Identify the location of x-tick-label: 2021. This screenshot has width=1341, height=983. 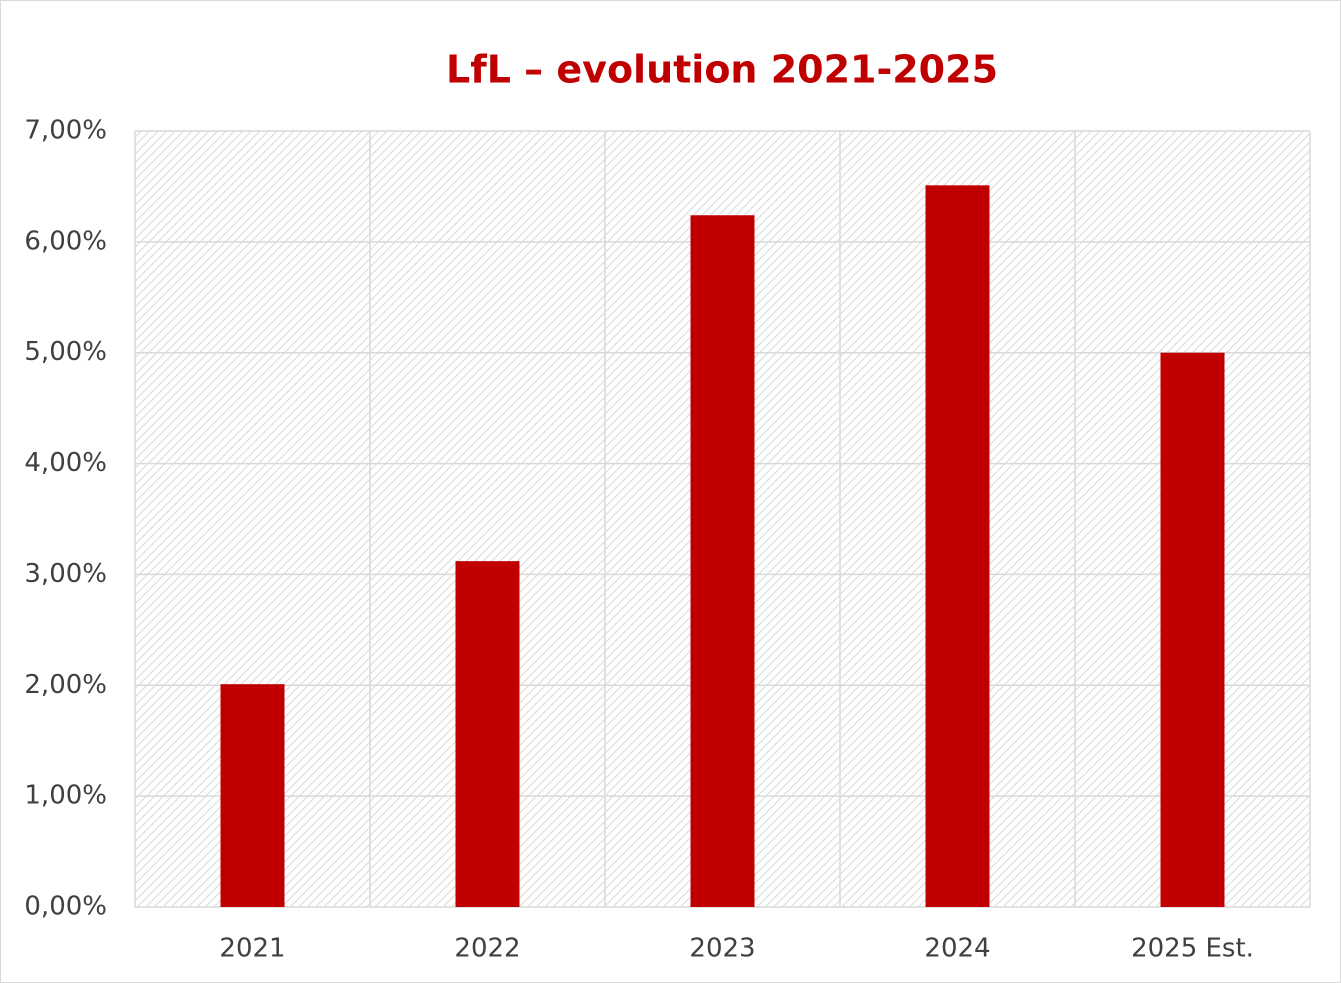
(252, 949).